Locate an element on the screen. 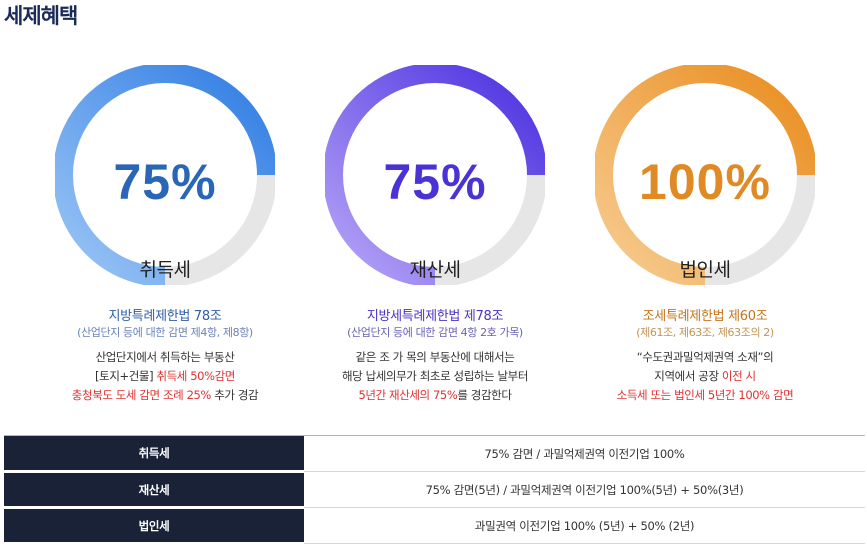 This screenshot has width=867, height=549. law-subtitle: (산업단지 등에 대한 감면 제4항, 제8항) is located at coordinates (165, 332).